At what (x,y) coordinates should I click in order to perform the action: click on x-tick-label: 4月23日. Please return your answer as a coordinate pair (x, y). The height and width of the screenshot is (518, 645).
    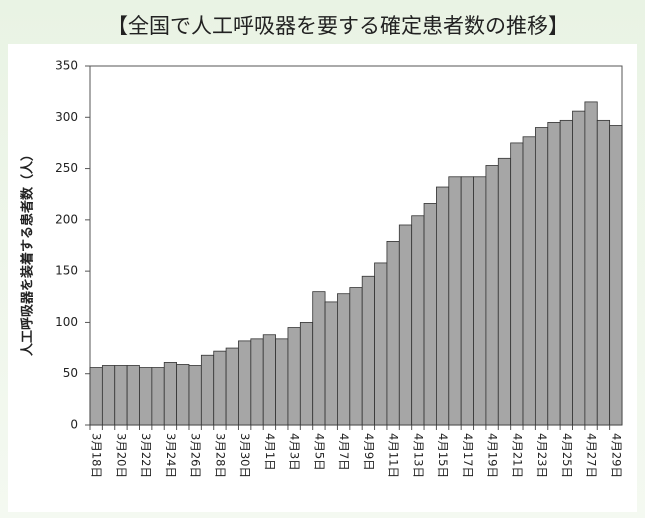
    Looking at the image, I should click on (542, 455).